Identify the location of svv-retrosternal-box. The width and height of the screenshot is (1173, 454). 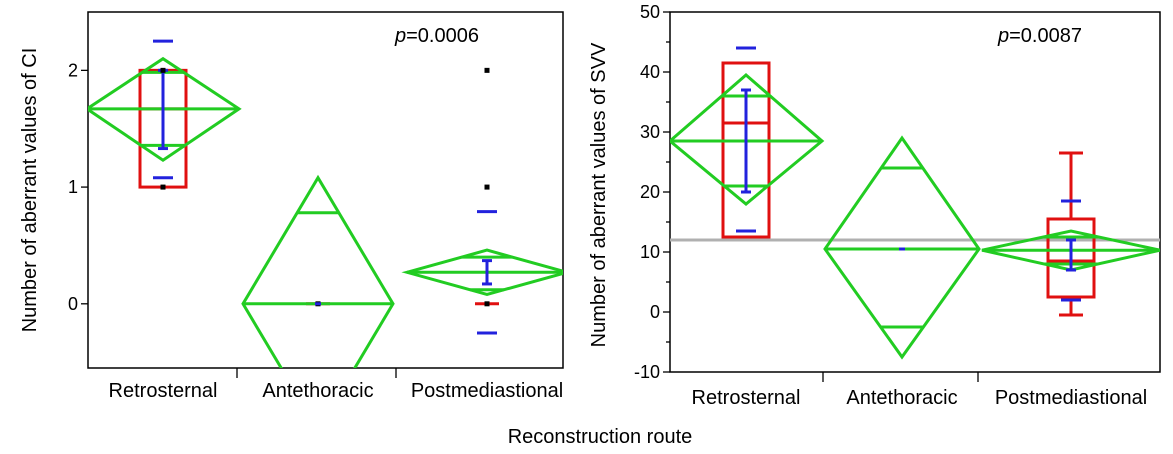
(746, 150).